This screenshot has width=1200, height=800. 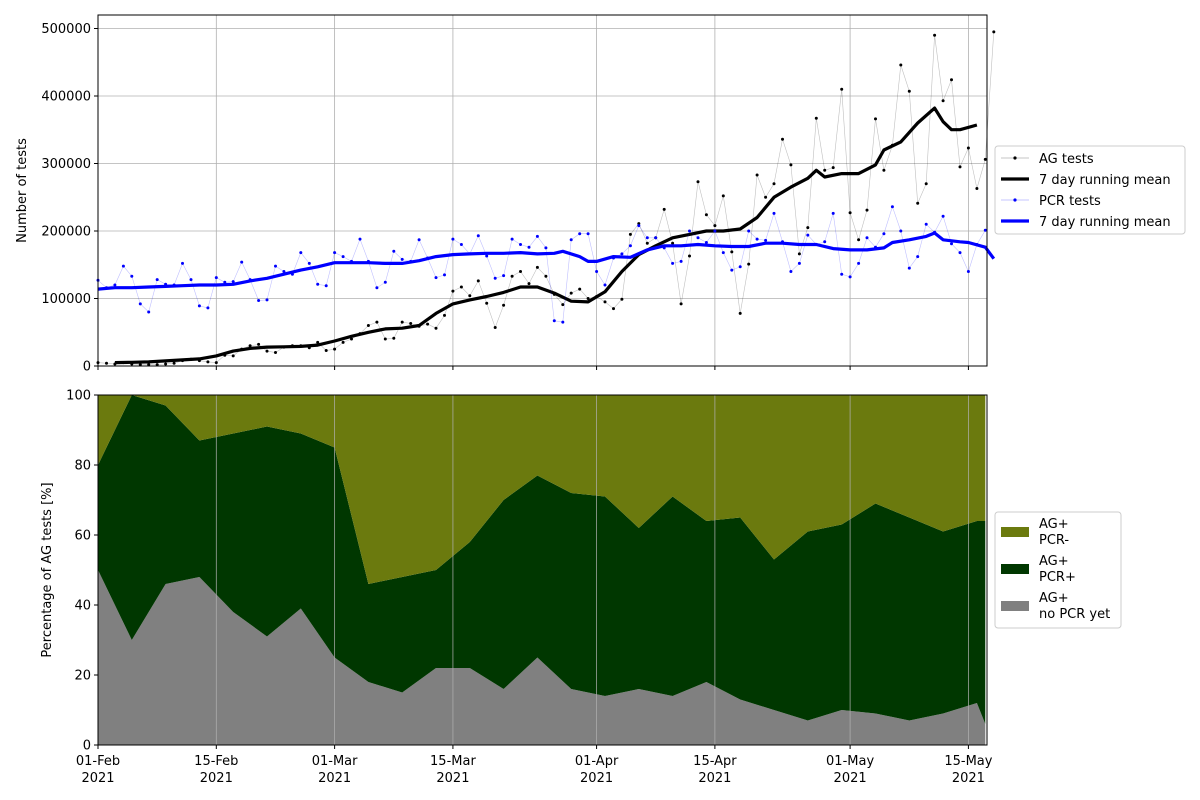 I want to click on x-tick-label: 15-Mar, so click(x=453, y=761).